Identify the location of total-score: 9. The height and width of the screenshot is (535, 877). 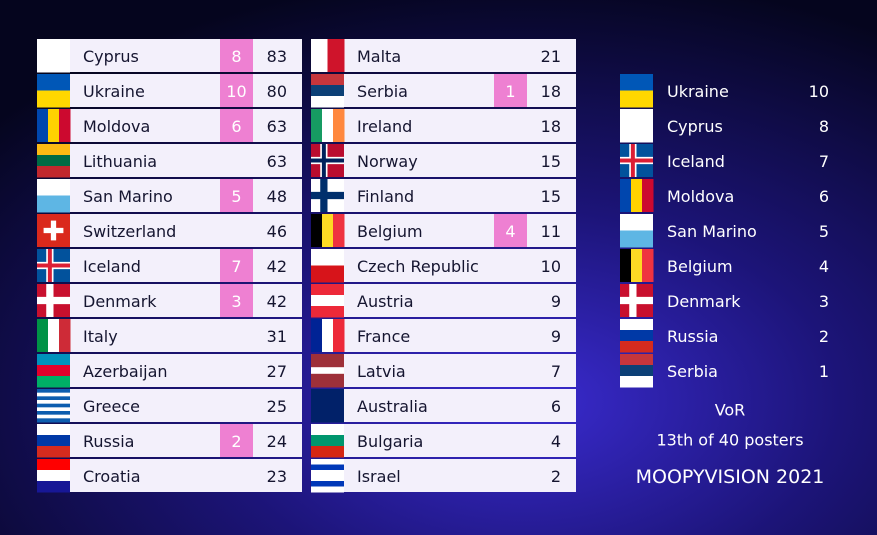
(556, 301).